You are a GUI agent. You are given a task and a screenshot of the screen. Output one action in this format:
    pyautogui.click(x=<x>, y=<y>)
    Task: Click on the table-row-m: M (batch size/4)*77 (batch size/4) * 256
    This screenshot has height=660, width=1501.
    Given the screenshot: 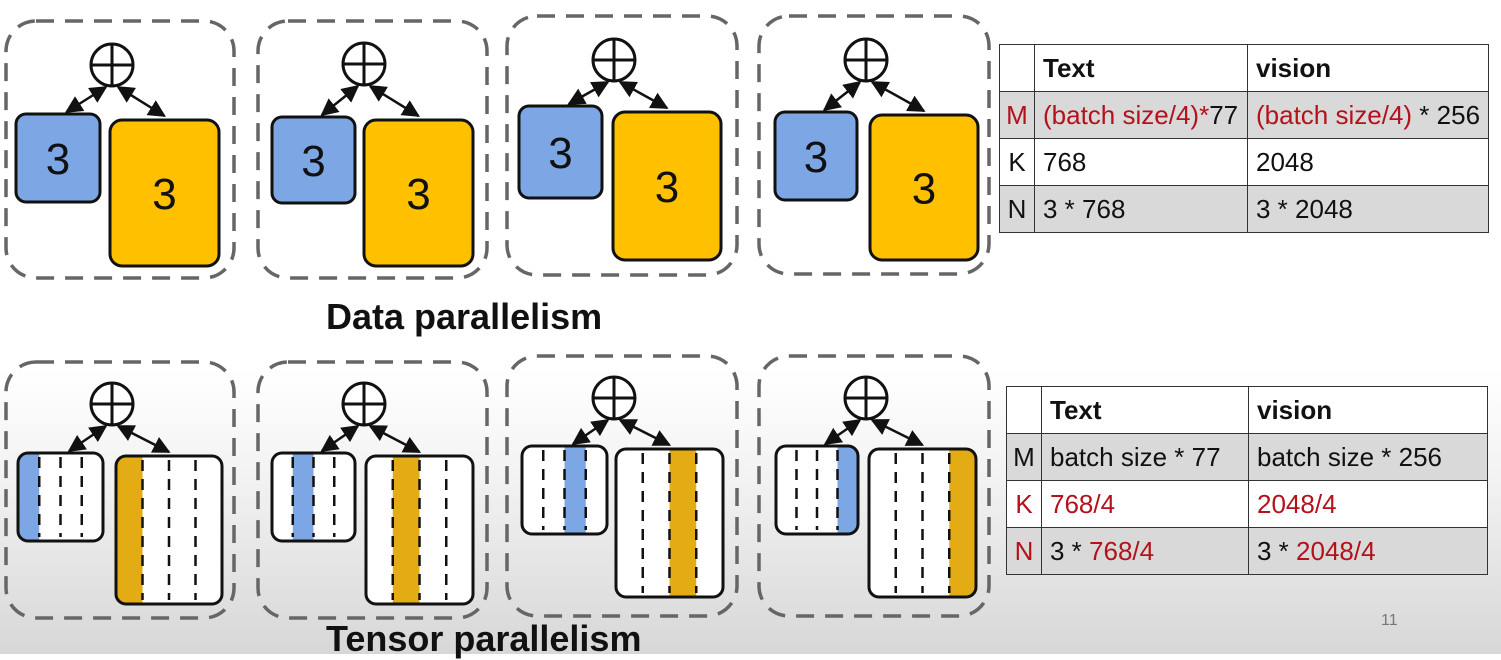 What is the action you would take?
    pyautogui.click(x=1244, y=115)
    